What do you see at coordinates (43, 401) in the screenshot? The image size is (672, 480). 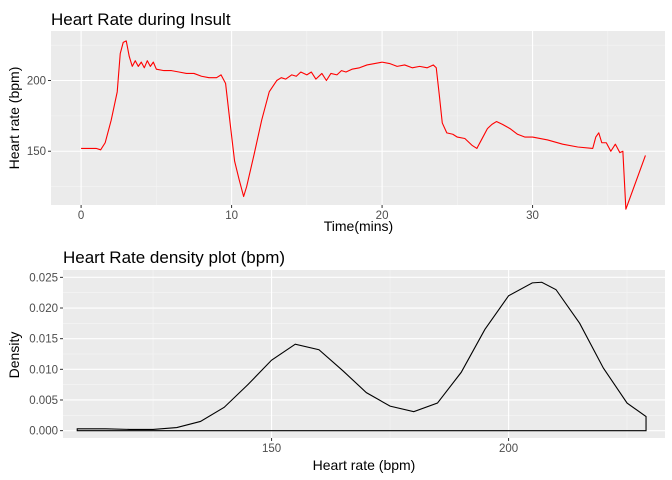 I see `chart2-ytick-label: 0.005` at bounding box center [43, 401].